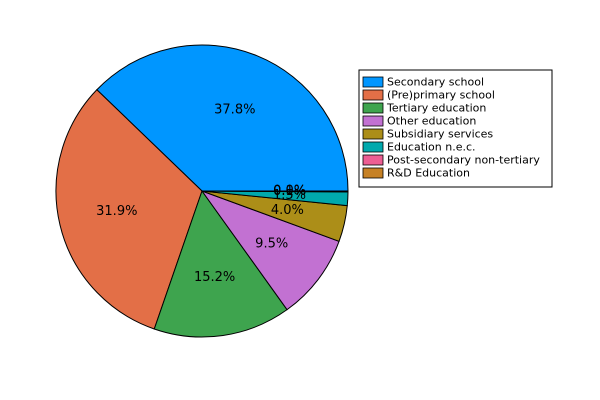  What do you see at coordinates (373, 108) in the screenshot?
I see `legend-swatch-tertiary-education` at bounding box center [373, 108].